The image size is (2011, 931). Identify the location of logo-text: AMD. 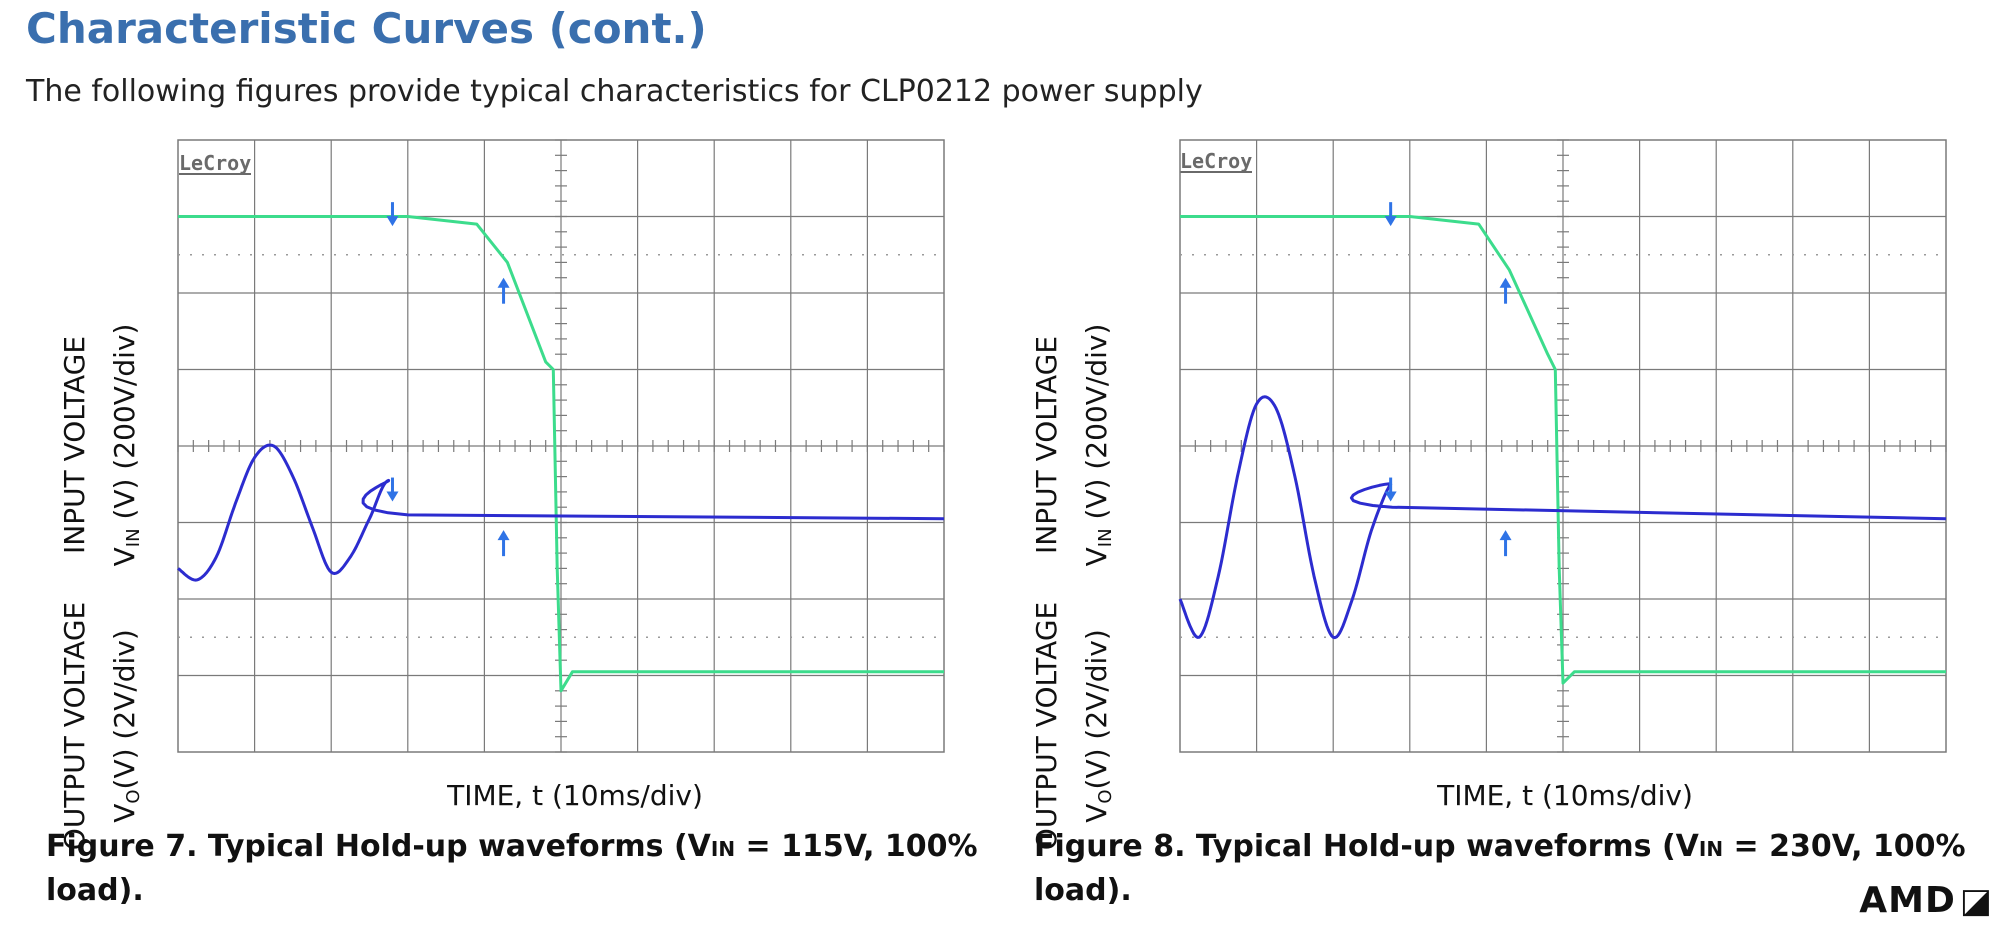
(1907, 900).